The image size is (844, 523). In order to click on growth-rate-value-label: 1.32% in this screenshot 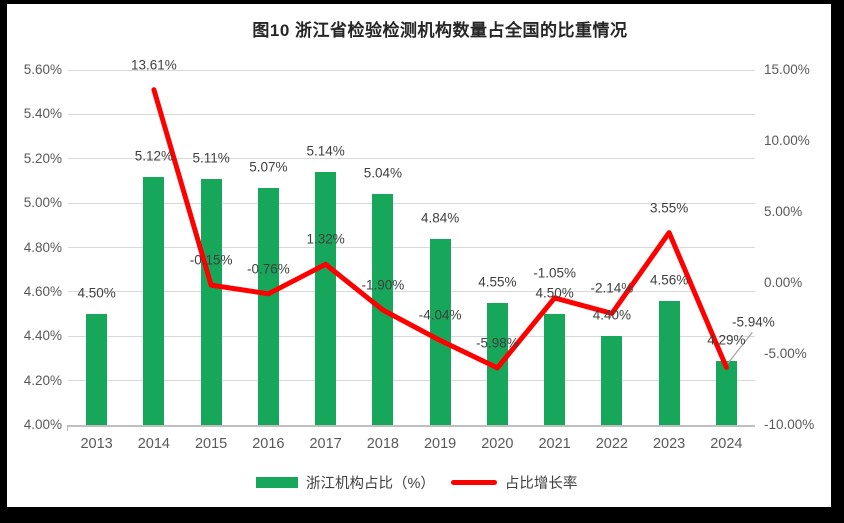, I will do `click(325, 239)`.